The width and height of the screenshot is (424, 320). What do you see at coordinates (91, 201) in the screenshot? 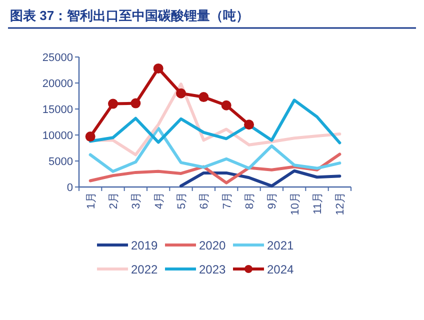
I see `x-tick-label: 1月` at bounding box center [91, 201].